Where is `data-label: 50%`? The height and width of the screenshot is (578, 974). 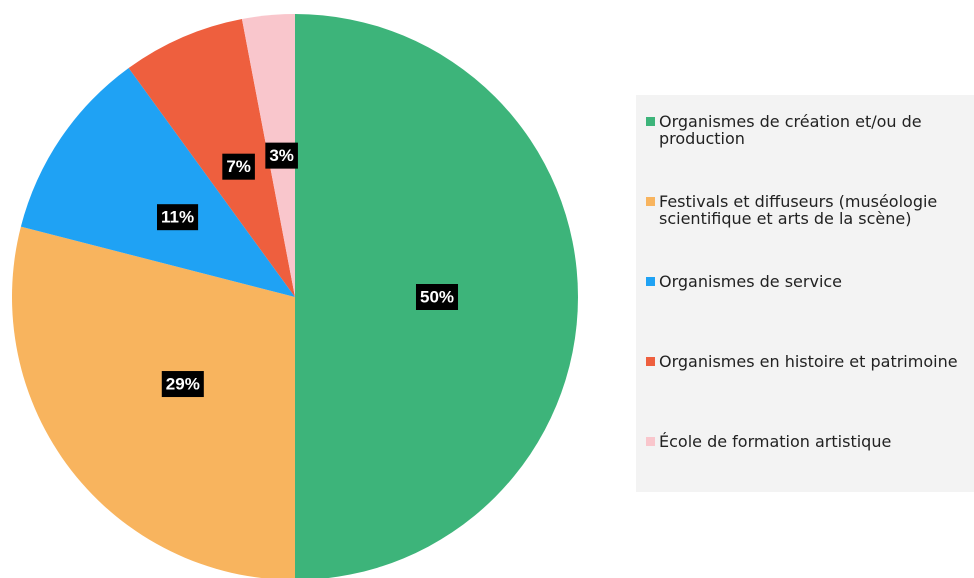
data-label: 50% is located at coordinates (437, 297).